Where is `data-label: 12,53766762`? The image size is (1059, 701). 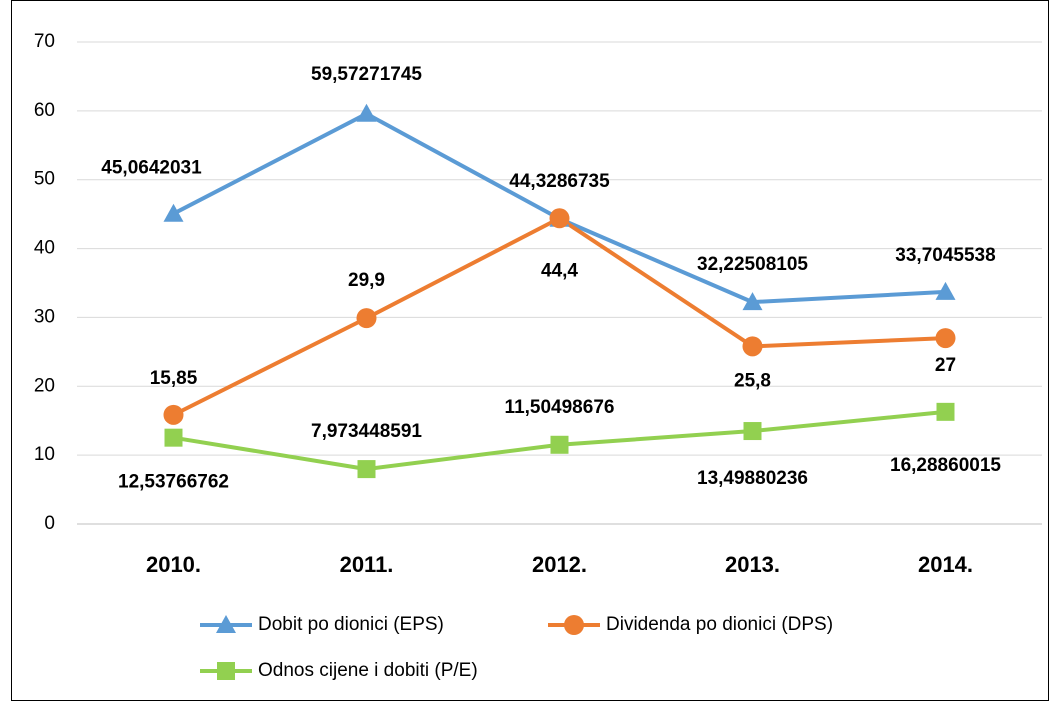 data-label: 12,53766762 is located at coordinates (173, 482).